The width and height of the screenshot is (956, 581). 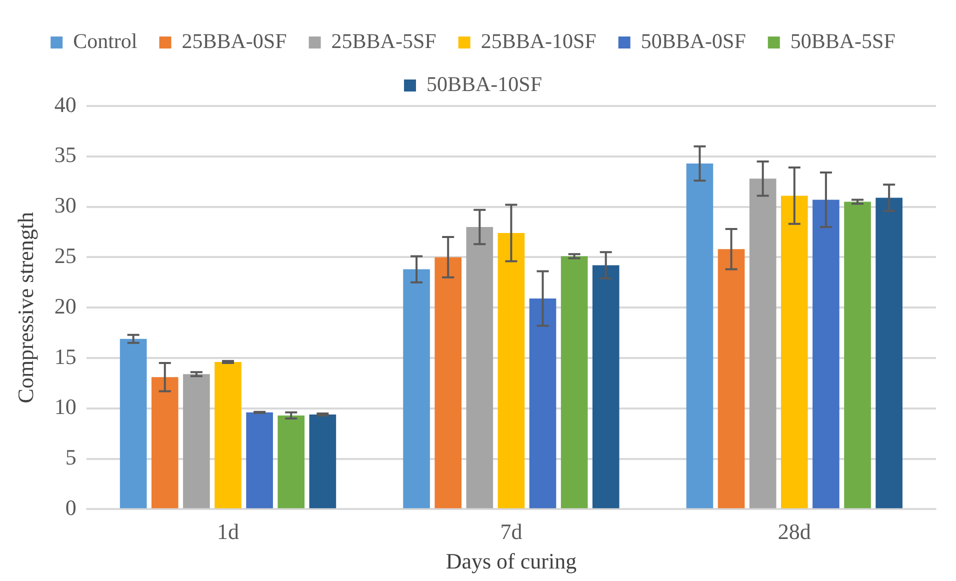 What do you see at coordinates (511, 531) in the screenshot?
I see `x-tick-label: 7d` at bounding box center [511, 531].